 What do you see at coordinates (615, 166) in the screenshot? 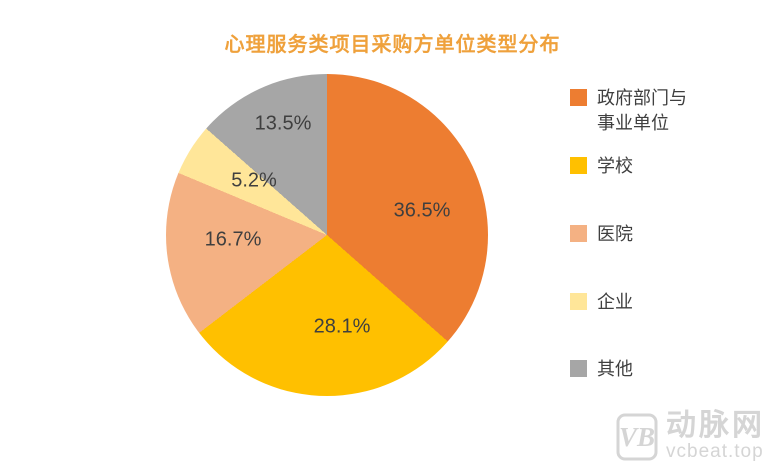
I see `legend-label-school: 学校` at bounding box center [615, 166].